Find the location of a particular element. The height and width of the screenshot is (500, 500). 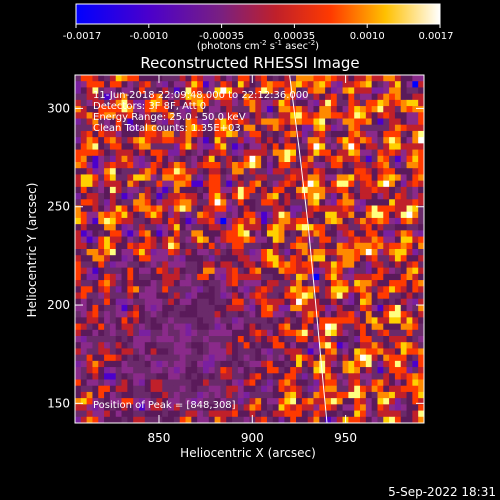

x-tick-label: 900 is located at coordinates (252, 438).